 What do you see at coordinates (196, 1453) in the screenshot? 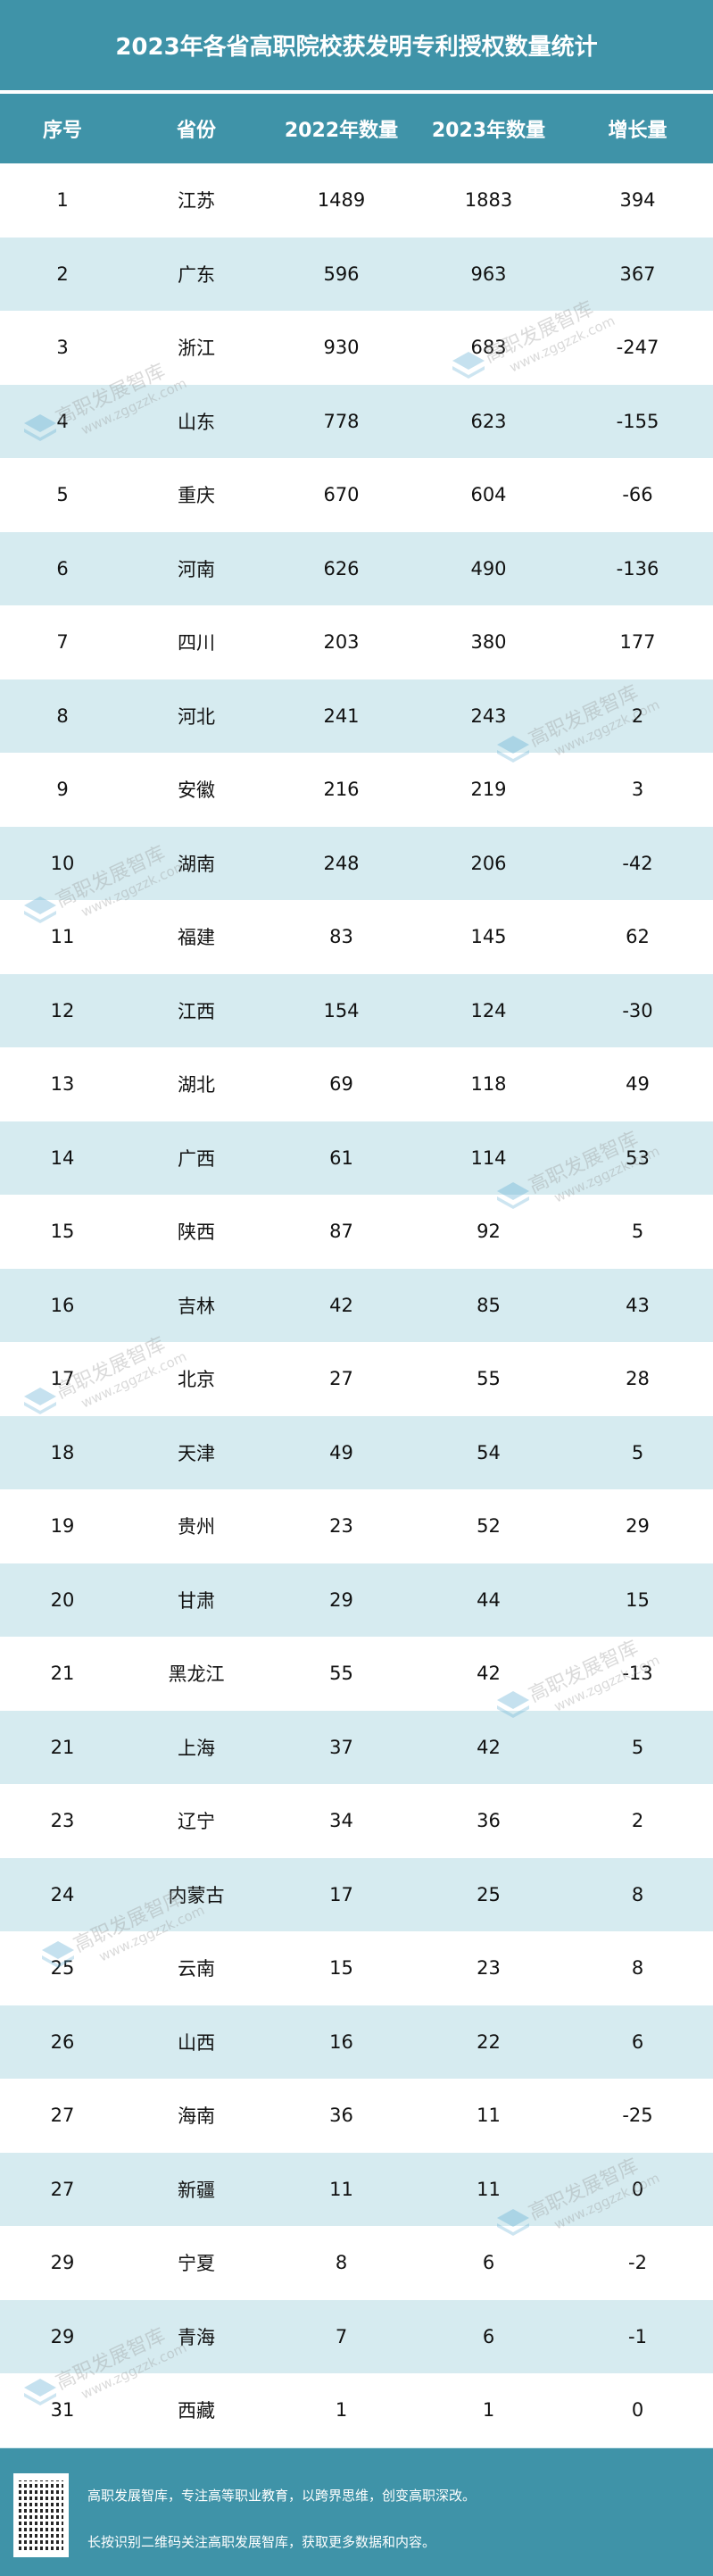
I see `cell-province: 天津` at bounding box center [196, 1453].